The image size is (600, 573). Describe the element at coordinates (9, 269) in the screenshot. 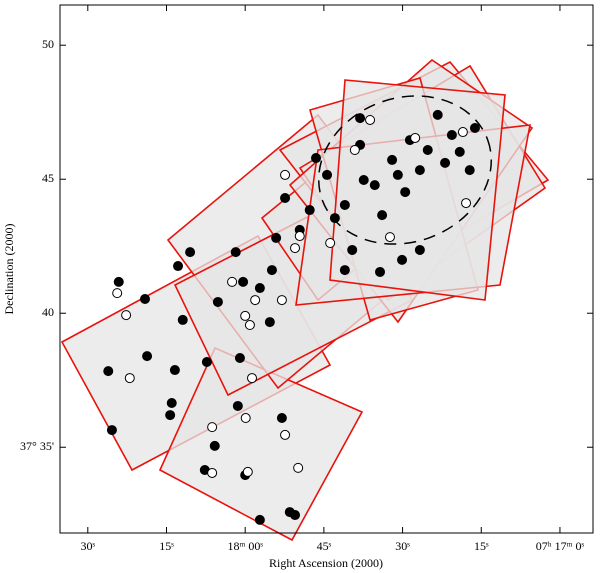

I see `y-axis-label: Declination (2000)` at that location.